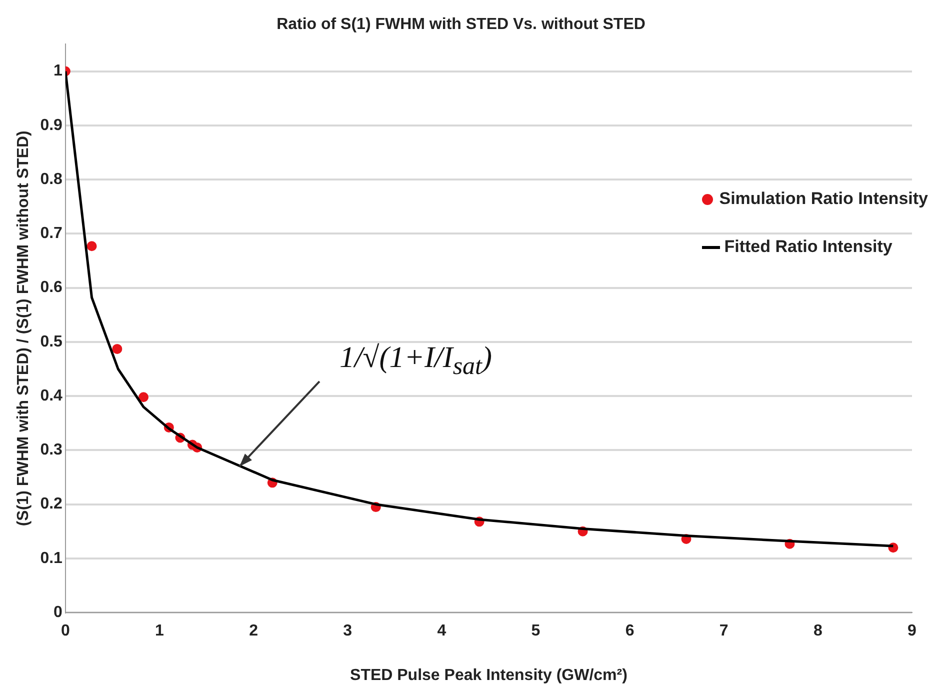 This screenshot has height=694, width=932. I want to click on chart-title: Ratio of S(1) FWHM with STED Vs. without STED, so click(461, 25).